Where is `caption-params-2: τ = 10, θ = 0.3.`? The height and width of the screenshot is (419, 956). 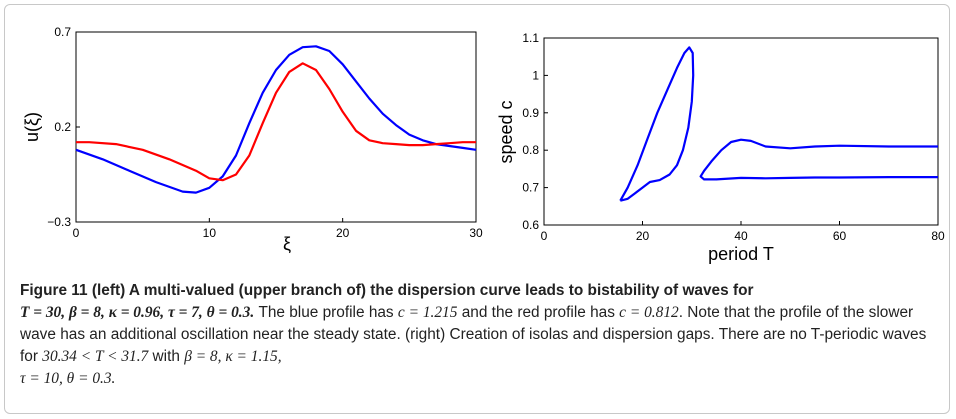 caption-params-2: τ = 10, θ = 0.3. is located at coordinates (68, 378).